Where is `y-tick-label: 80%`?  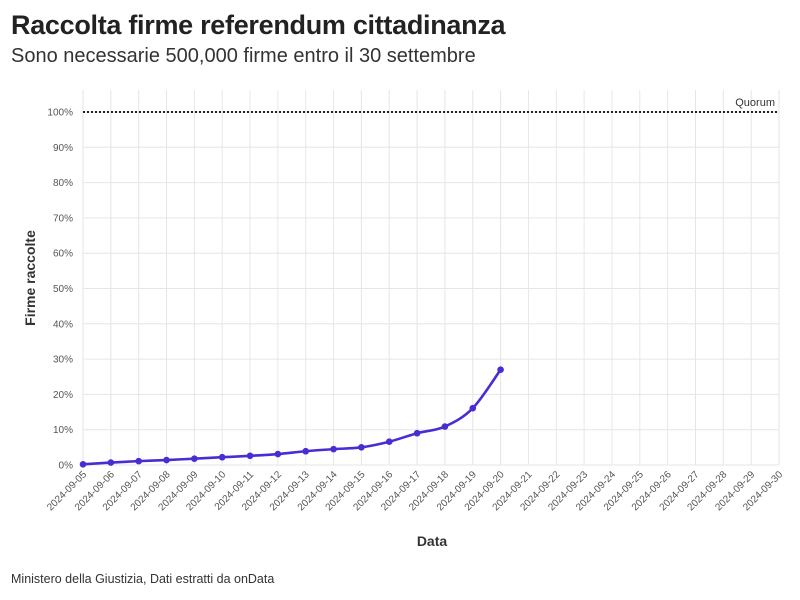
y-tick-label: 80% is located at coordinates (63, 183).